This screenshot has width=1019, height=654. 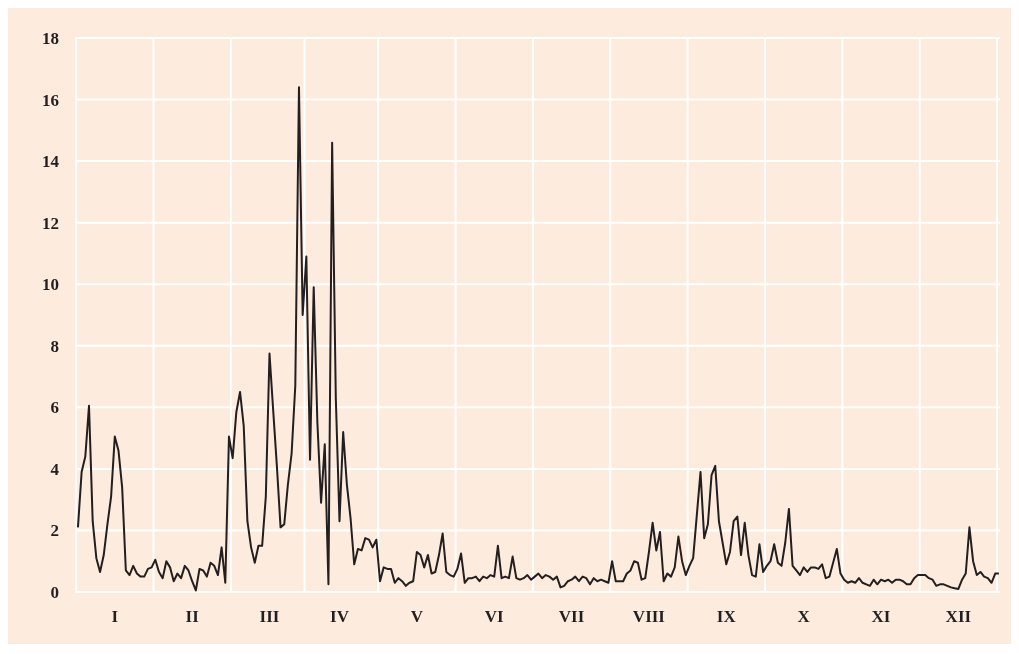 What do you see at coordinates (649, 617) in the screenshot?
I see `x-tick-label: VIII` at bounding box center [649, 617].